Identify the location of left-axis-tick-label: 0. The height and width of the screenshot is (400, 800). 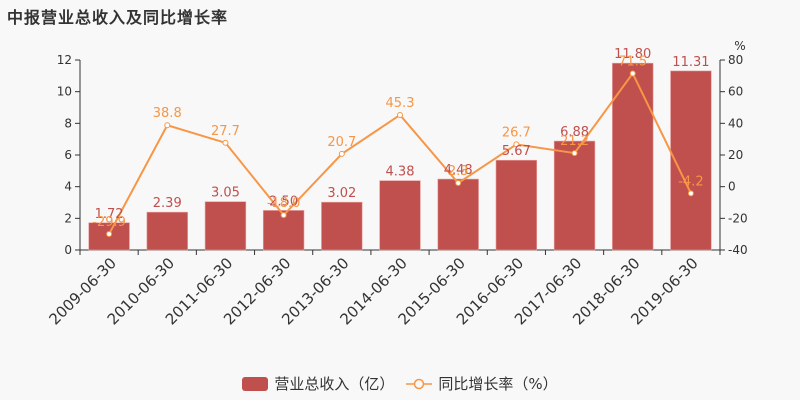
(68, 250).